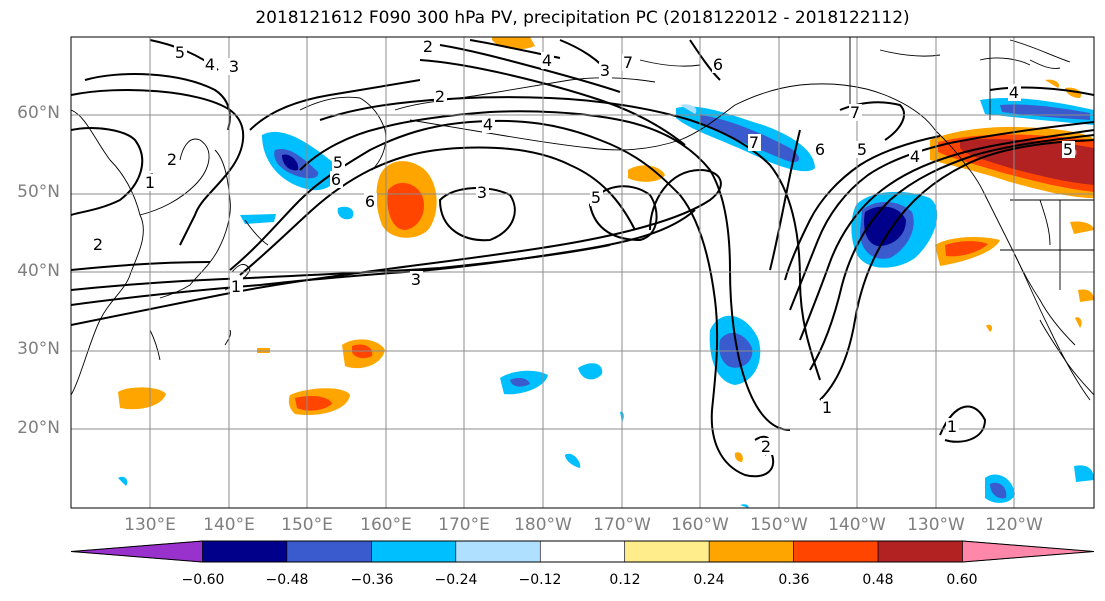 Image resolution: width=1105 pixels, height=601 pixels. I want to click on lon-label-160w: 160°W, so click(700, 525).